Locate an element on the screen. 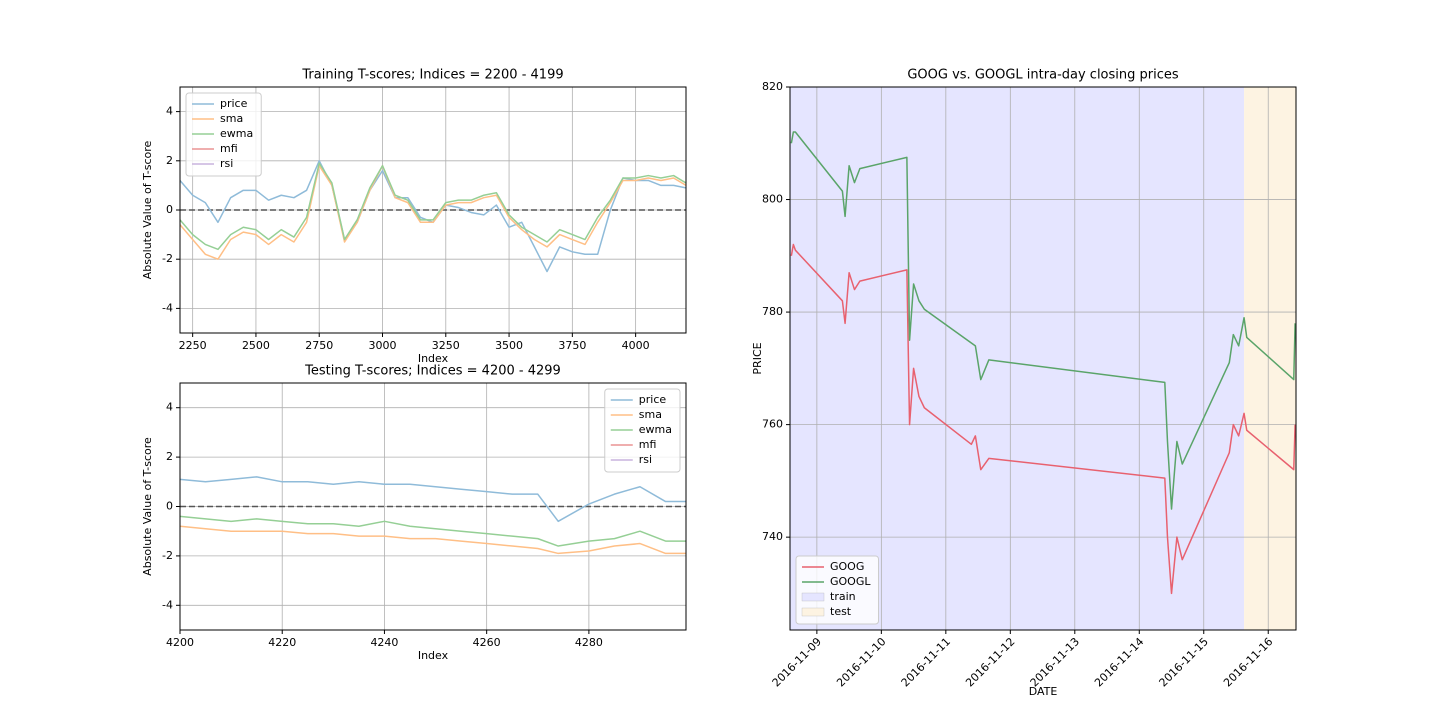 This screenshot has width=1440, height=720. x-tick-label: 2250 is located at coordinates (193, 345).